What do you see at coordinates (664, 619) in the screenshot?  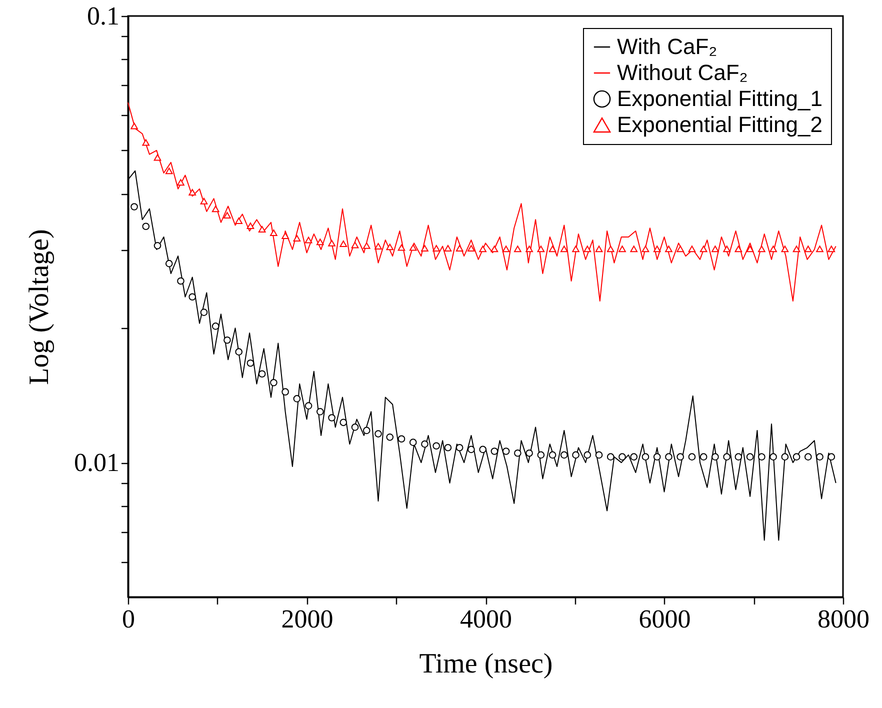 I see `x-tick-label: 6000` at bounding box center [664, 619].